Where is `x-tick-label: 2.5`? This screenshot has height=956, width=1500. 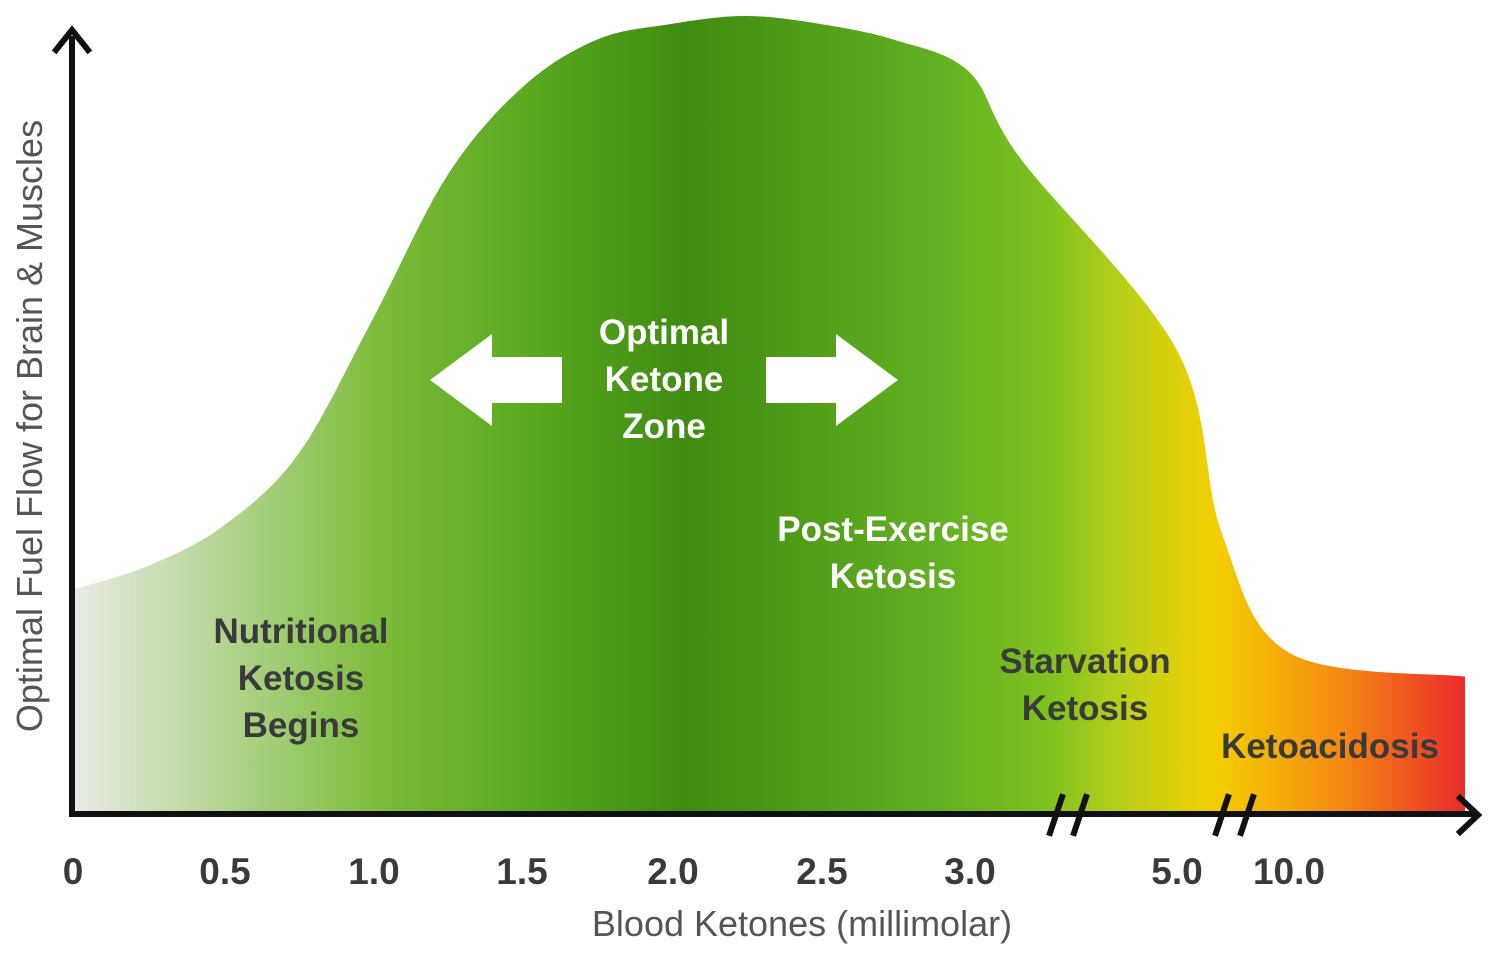
x-tick-label: 2.5 is located at coordinates (821, 871).